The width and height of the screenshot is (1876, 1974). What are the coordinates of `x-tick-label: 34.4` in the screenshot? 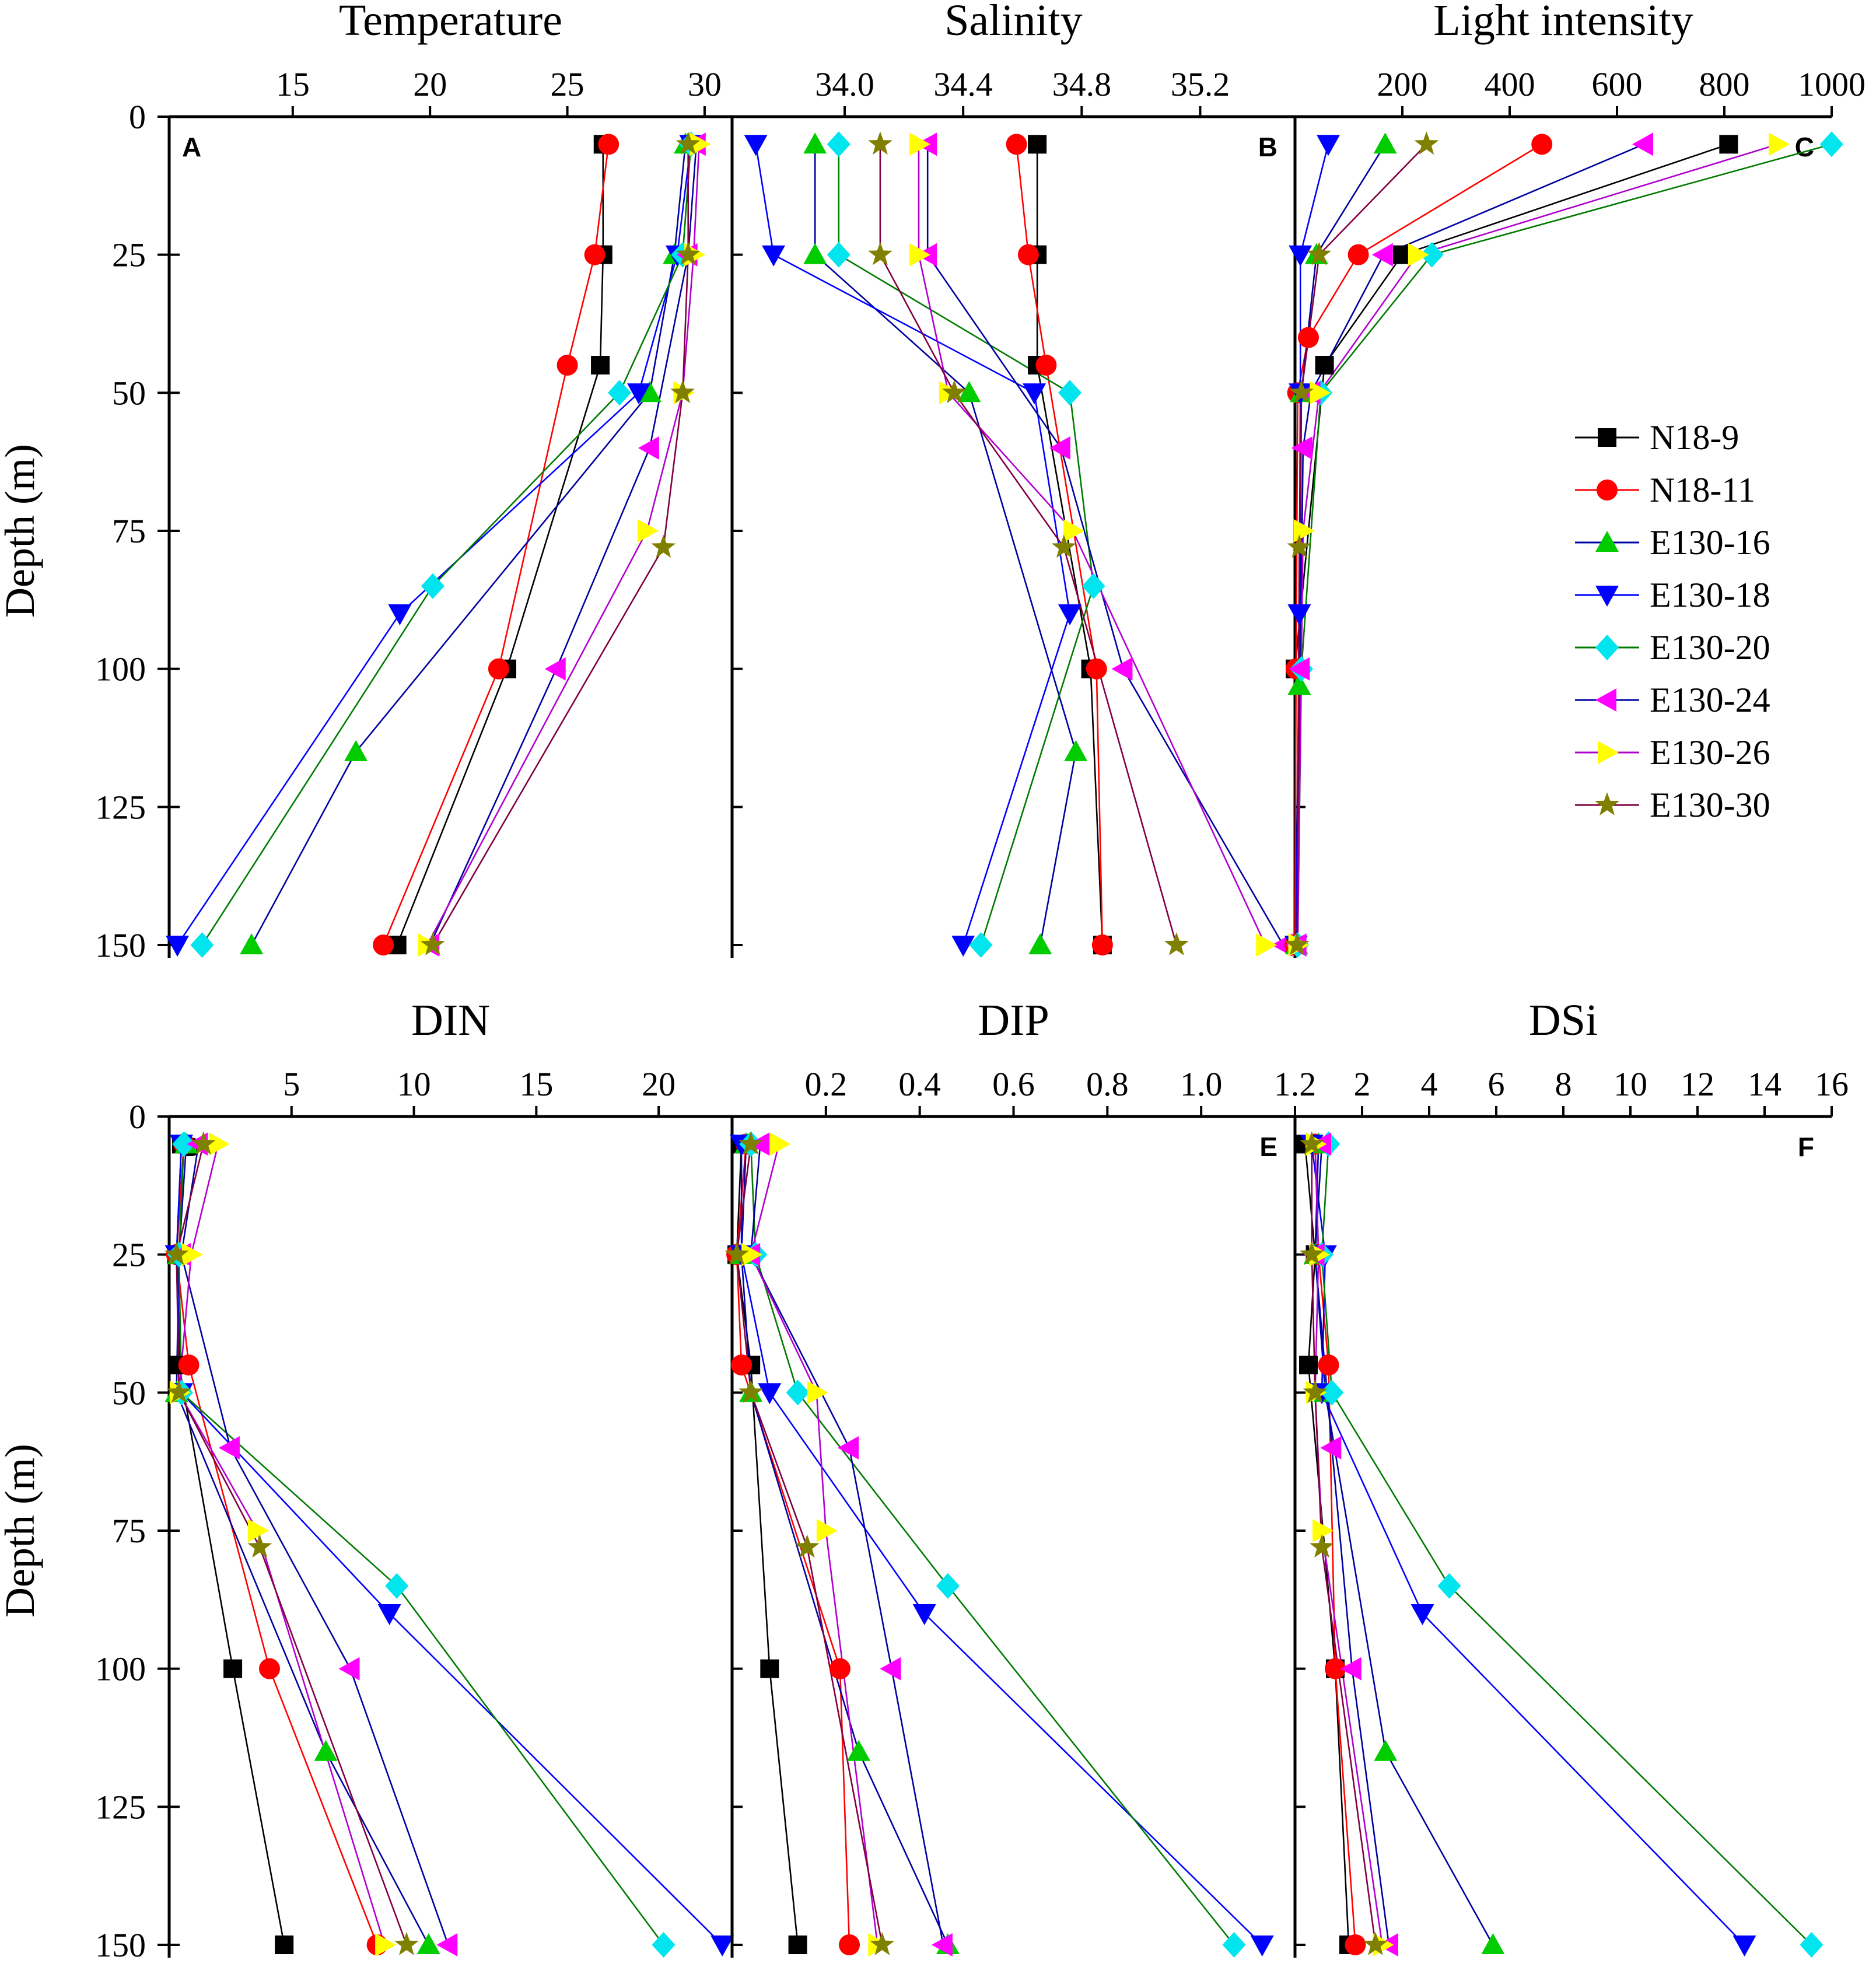 It's located at (963, 84).